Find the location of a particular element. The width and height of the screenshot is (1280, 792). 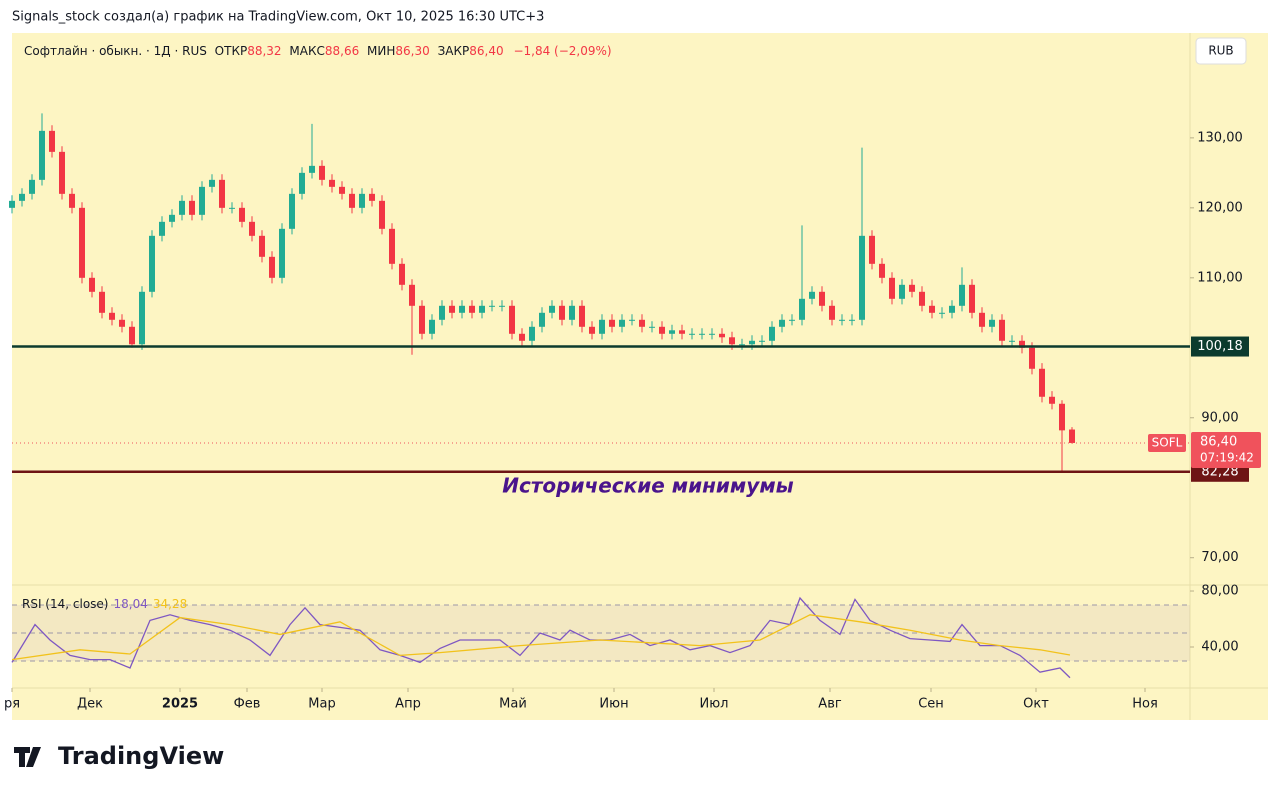

y-tick-label: 90,00 is located at coordinates (1219, 417).